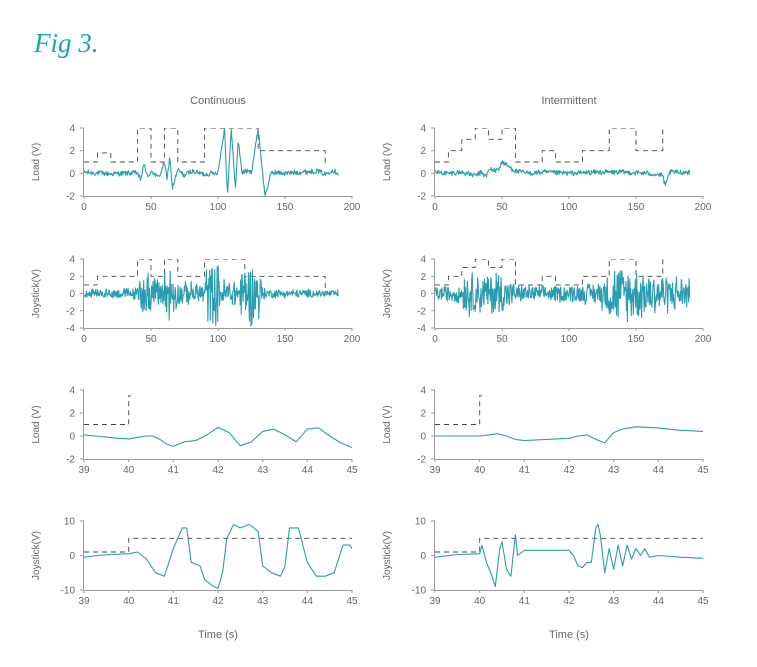 The width and height of the screenshot is (757, 667). I want to click on panel-7: 39 40 41 42 43 44 45 -10 0 10 Joystick(V), so click(194, 562).